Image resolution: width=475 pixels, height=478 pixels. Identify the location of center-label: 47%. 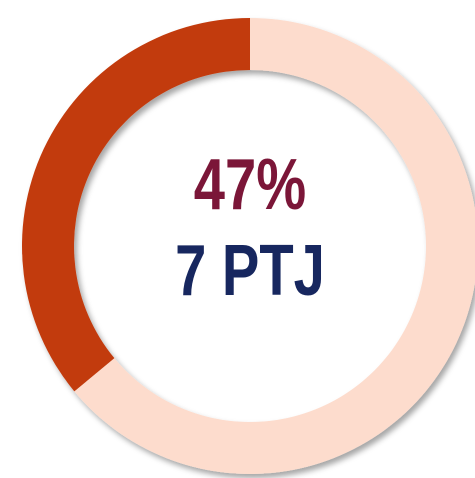
(250, 184).